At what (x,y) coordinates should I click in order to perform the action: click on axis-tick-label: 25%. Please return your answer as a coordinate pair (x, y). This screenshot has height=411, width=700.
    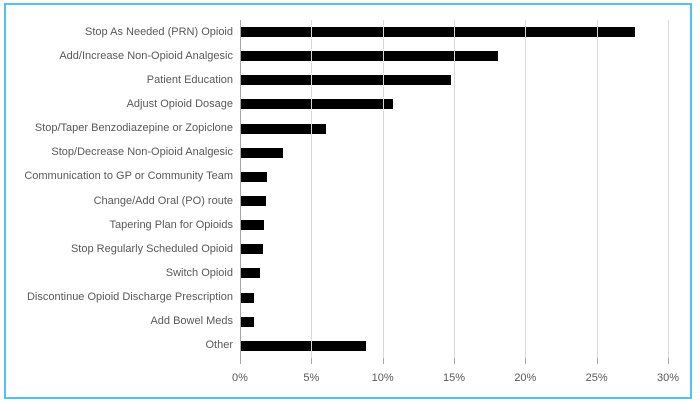
    Looking at the image, I should click on (596, 378).